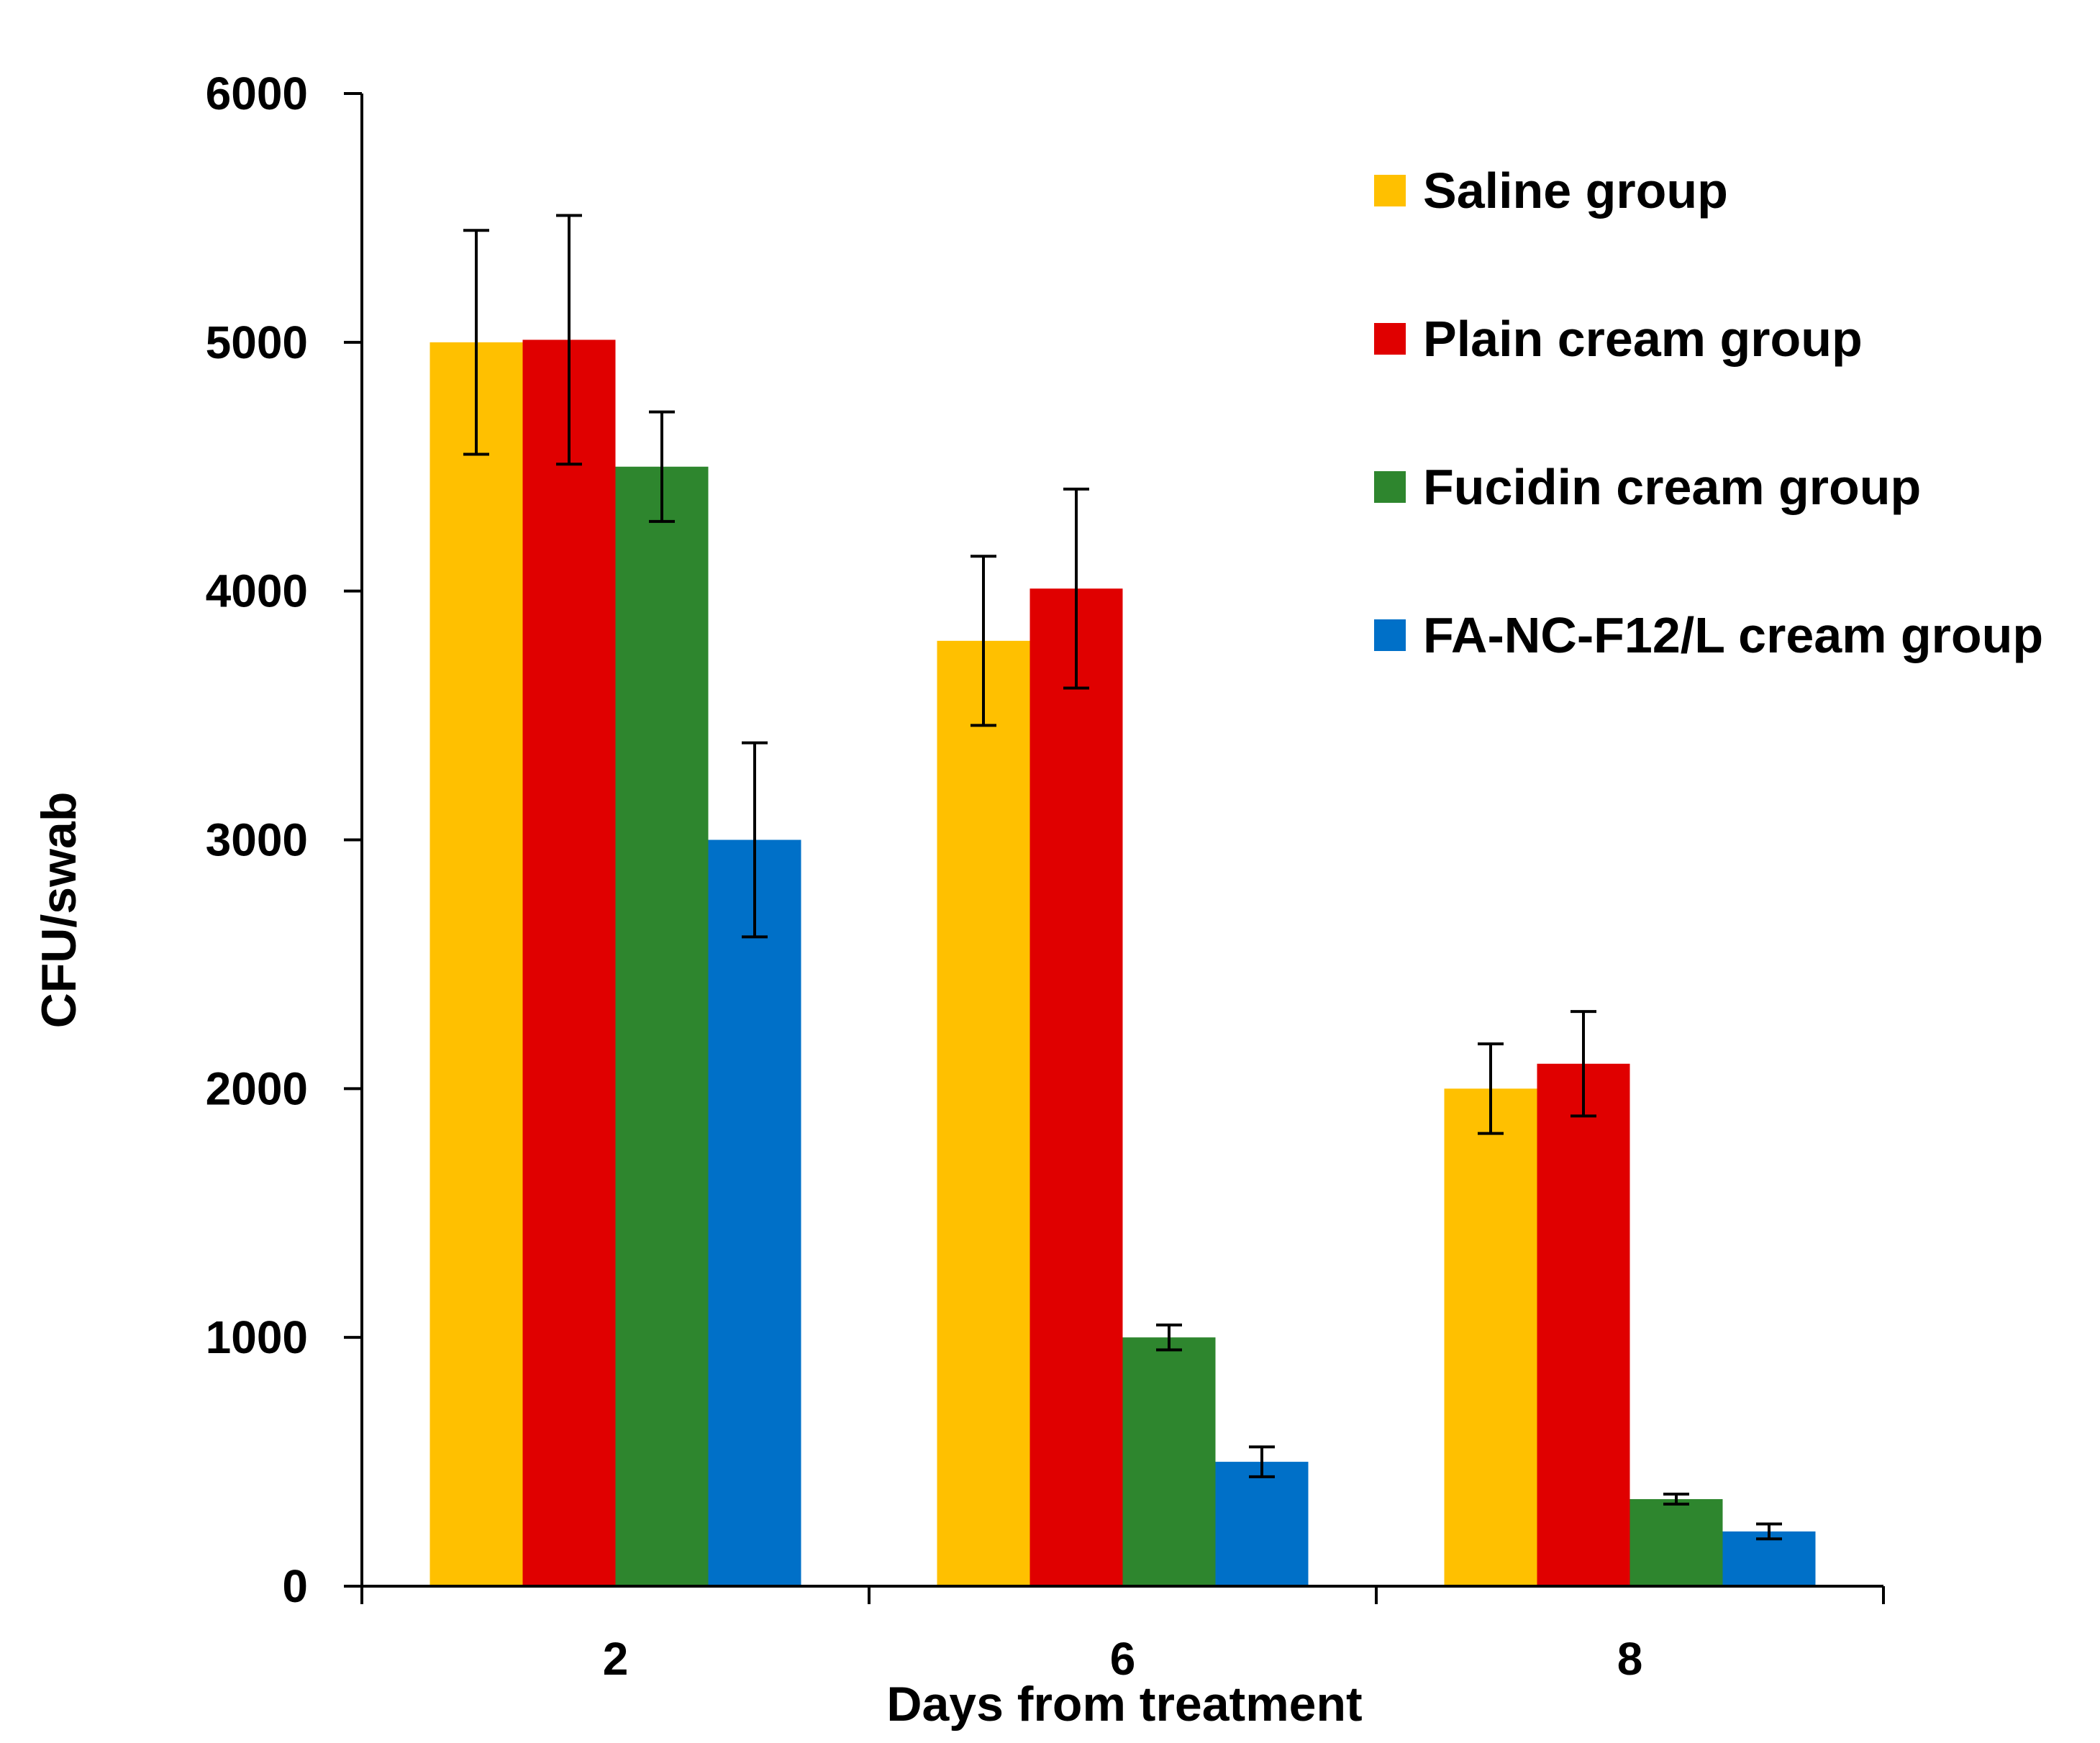 This screenshot has width=2100, height=1743. I want to click on y-tick-label-4000: 4000, so click(257, 591).